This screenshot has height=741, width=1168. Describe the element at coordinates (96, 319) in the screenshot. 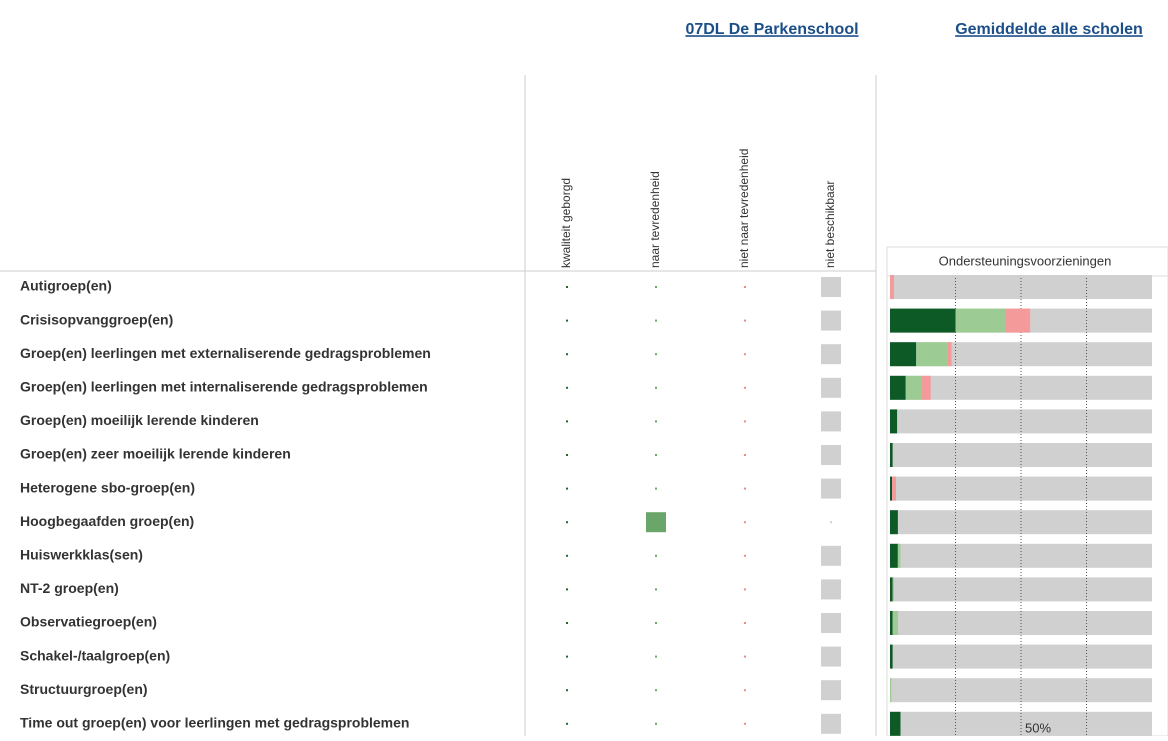

I see `row-label: Crisisopvanggroep(en)` at that location.